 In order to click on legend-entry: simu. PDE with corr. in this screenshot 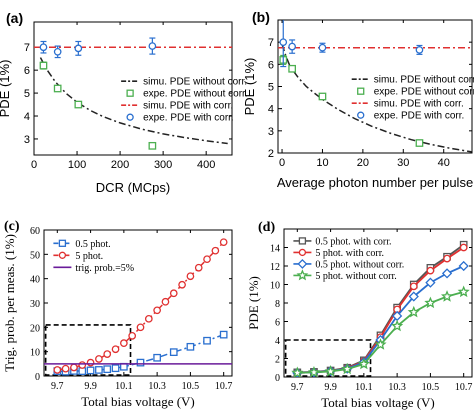, I will do `click(419, 104)`.